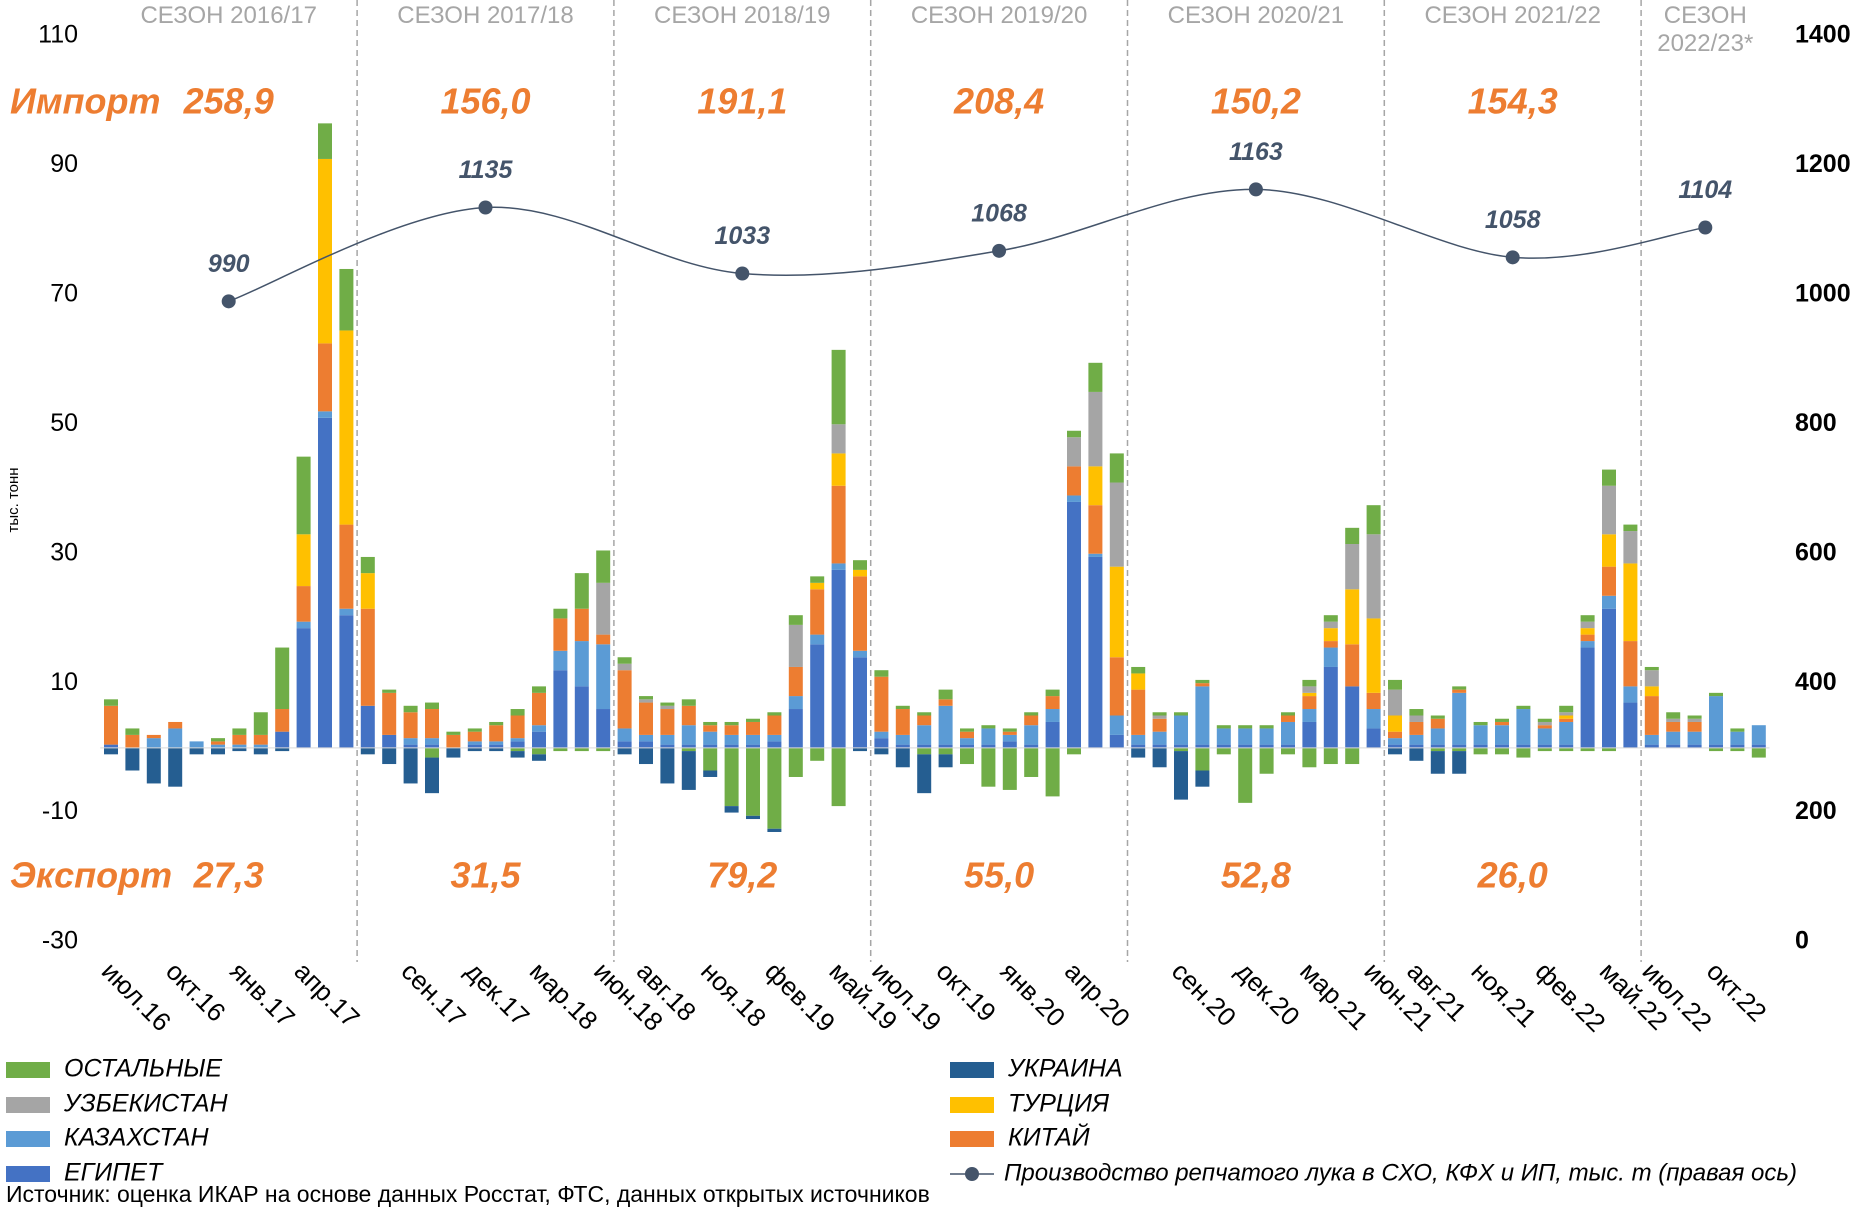 The width and height of the screenshot is (1874, 1210). What do you see at coordinates (972, 1174) in the screenshot?
I see `legend-marker` at bounding box center [972, 1174].